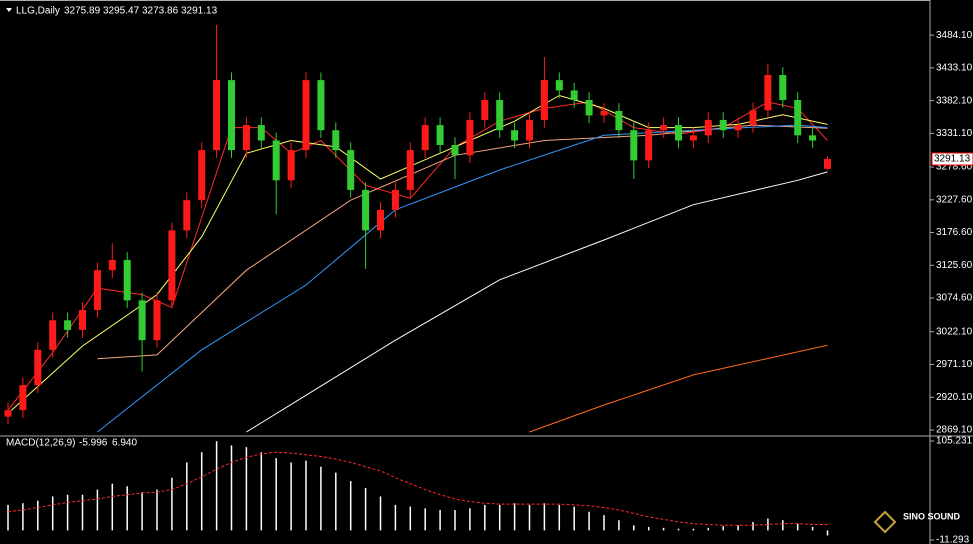 This screenshot has width=973, height=544. Describe the element at coordinates (678, 388) in the screenshot. I see `moving-average` at that location.